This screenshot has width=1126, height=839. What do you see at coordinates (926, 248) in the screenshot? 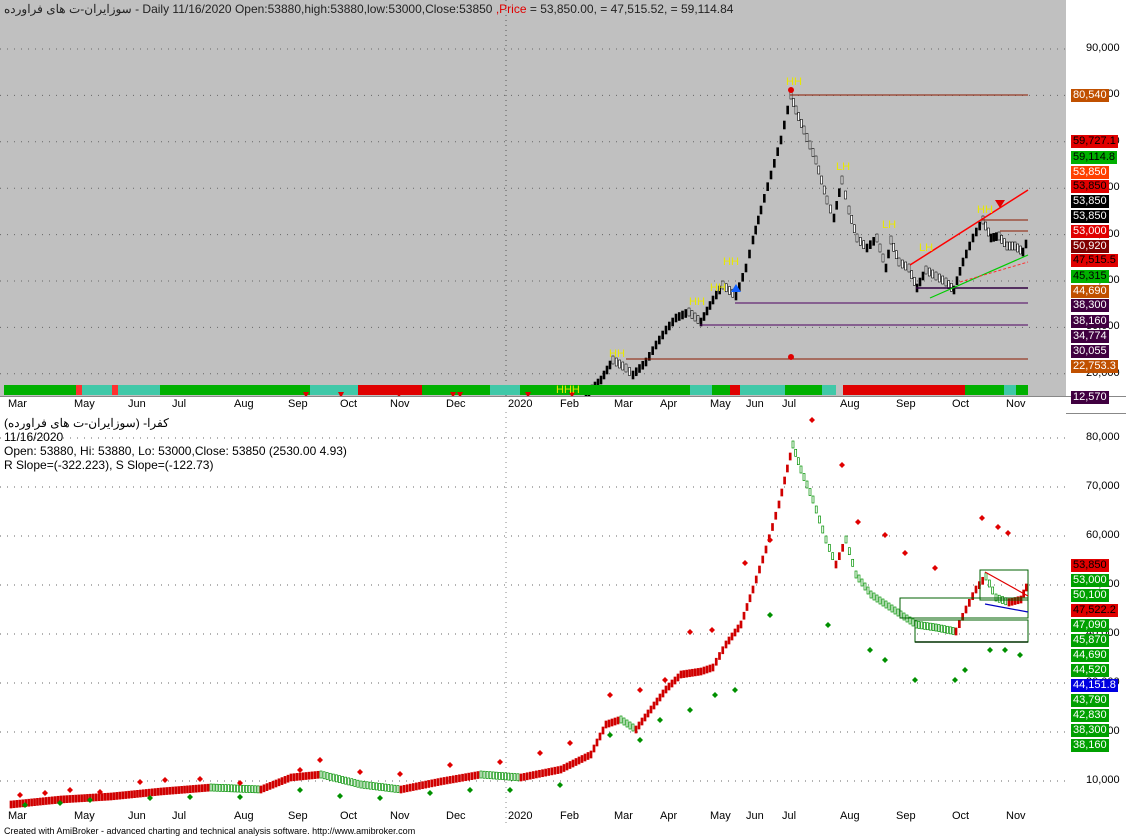
I see `pattern-tag: LH` at bounding box center [926, 248].